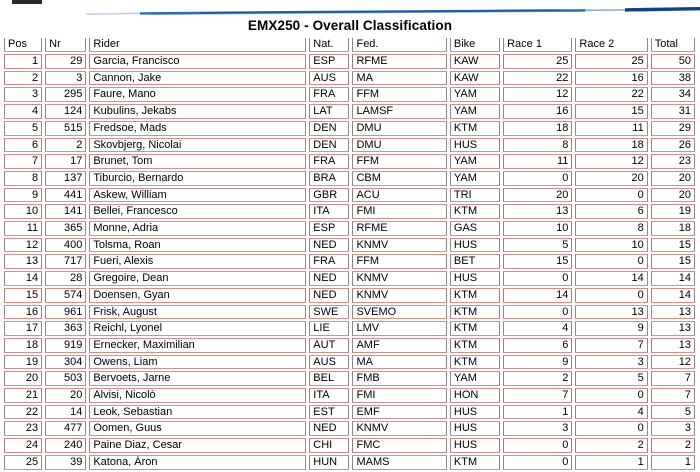  I want to click on cell-race2: 22, so click(611, 95).